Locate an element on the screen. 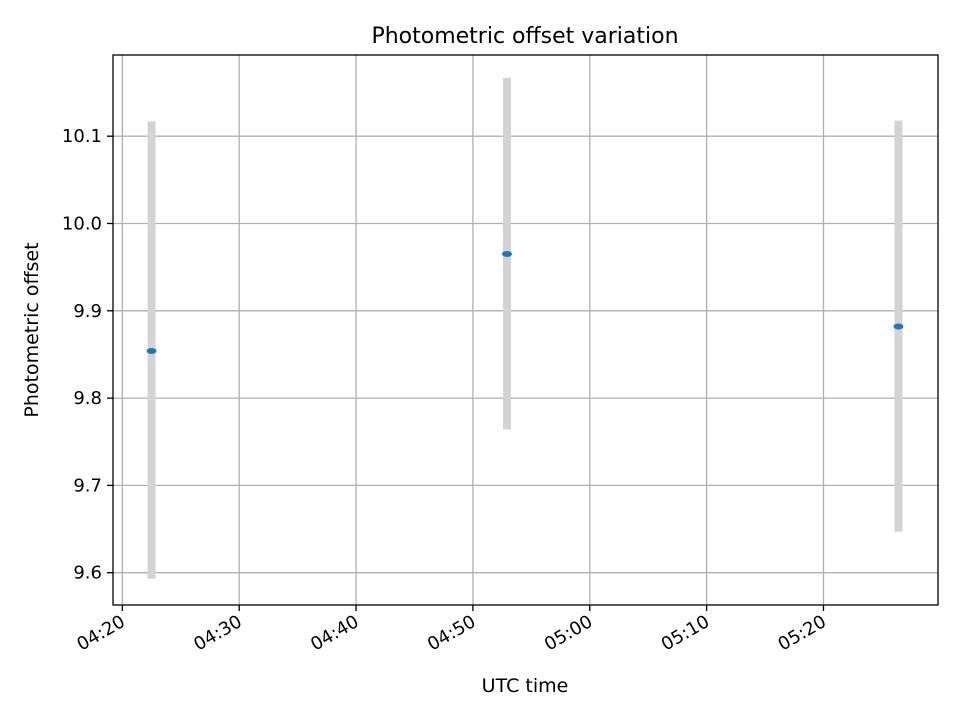 Image resolution: width=960 pixels, height=720 pixels. y-axis-label: Photometric offset is located at coordinates (32, 329).